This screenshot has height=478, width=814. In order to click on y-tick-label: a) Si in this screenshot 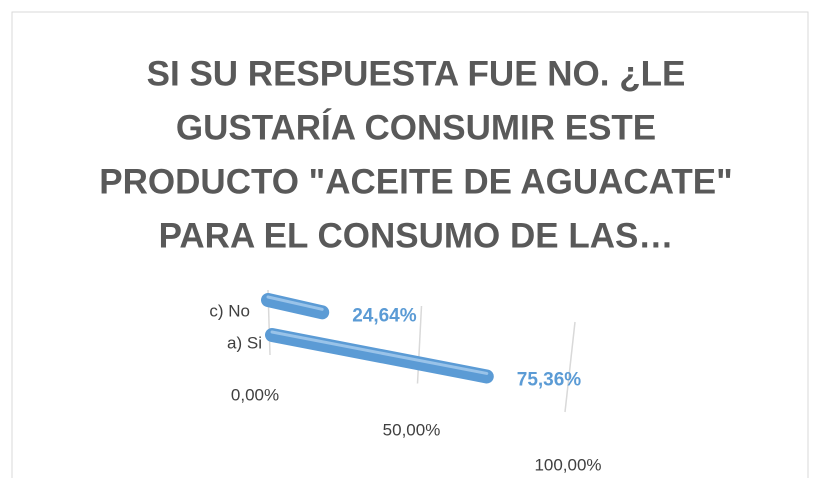, I will do `click(244, 342)`.